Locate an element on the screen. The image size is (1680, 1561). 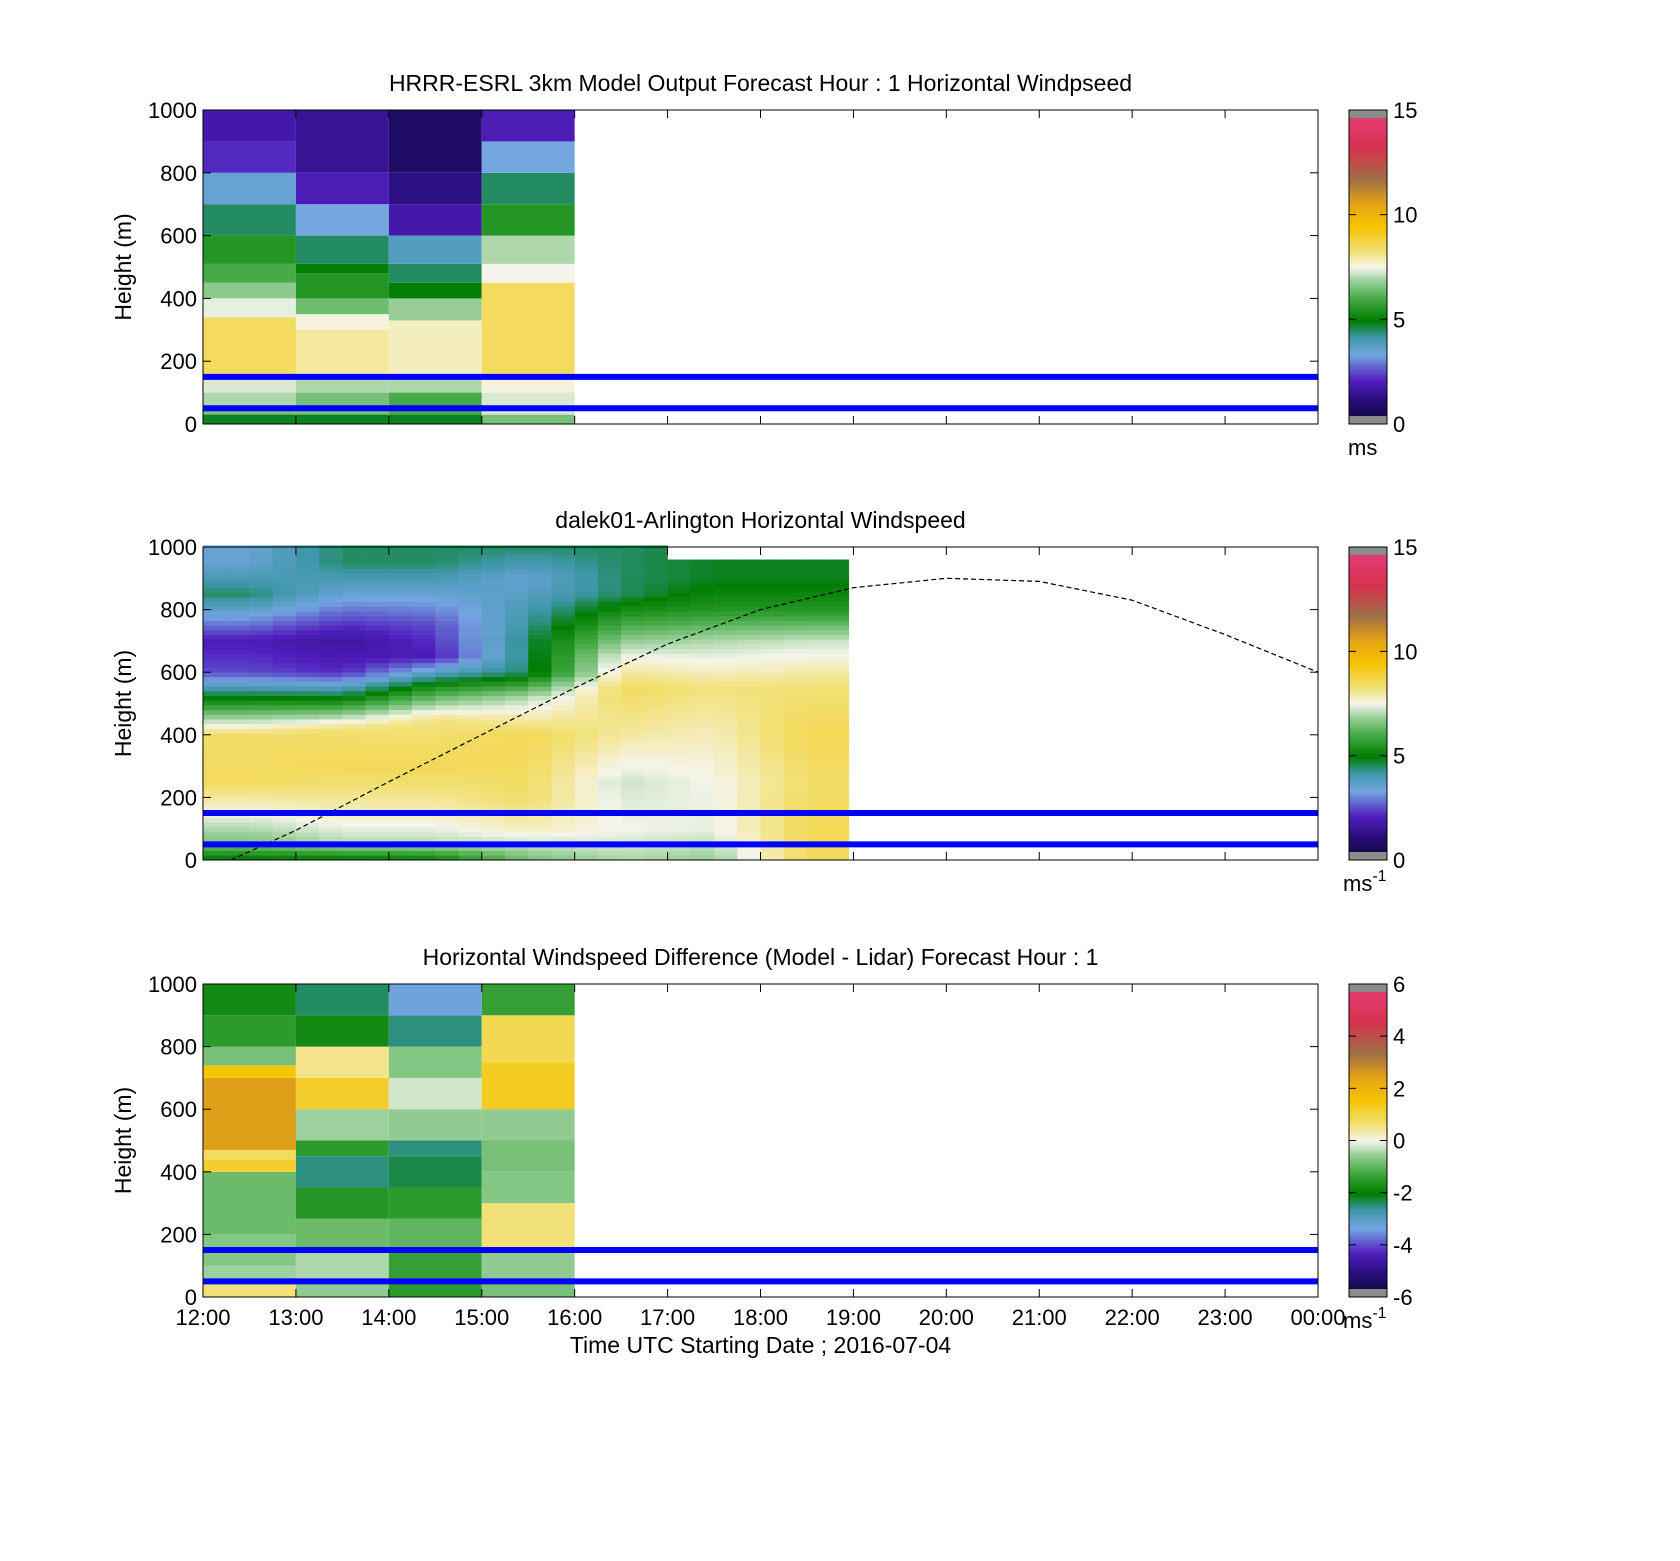
colorbar-unit-base: ms is located at coordinates (1362, 447).